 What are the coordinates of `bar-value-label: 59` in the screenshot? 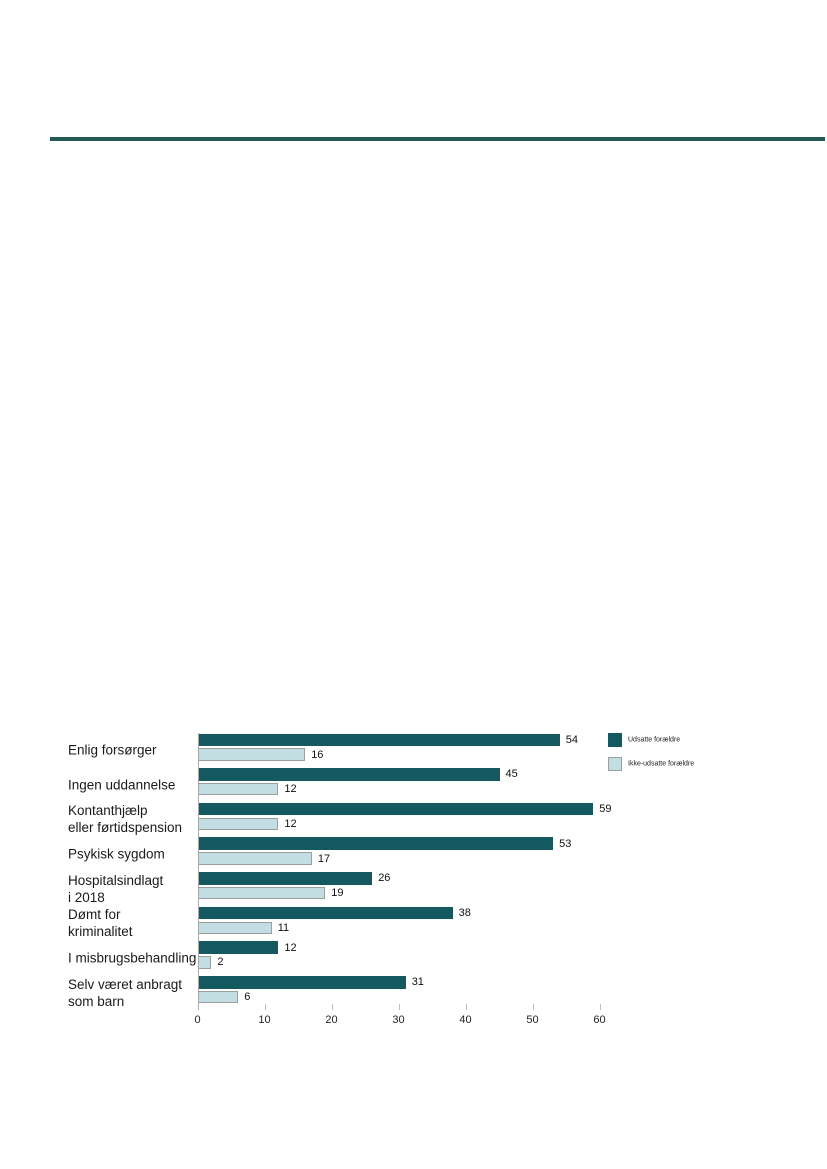 It's located at (605, 809).